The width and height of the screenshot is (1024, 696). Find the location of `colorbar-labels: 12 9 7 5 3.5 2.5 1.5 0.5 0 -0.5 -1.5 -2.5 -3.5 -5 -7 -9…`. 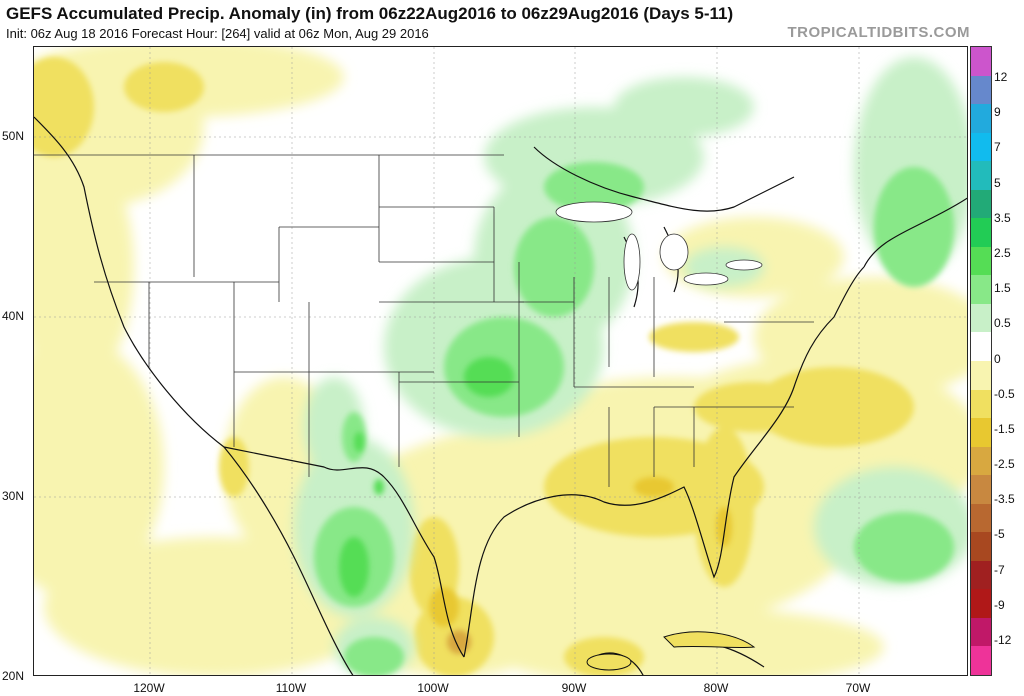

colorbar-labels: 12 9 7 5 3.5 2.5 1.5 0.5 0 -0.5 -1.5 -2.5 -3.5 -5 -7 -9… is located at coordinates (1009, 361).